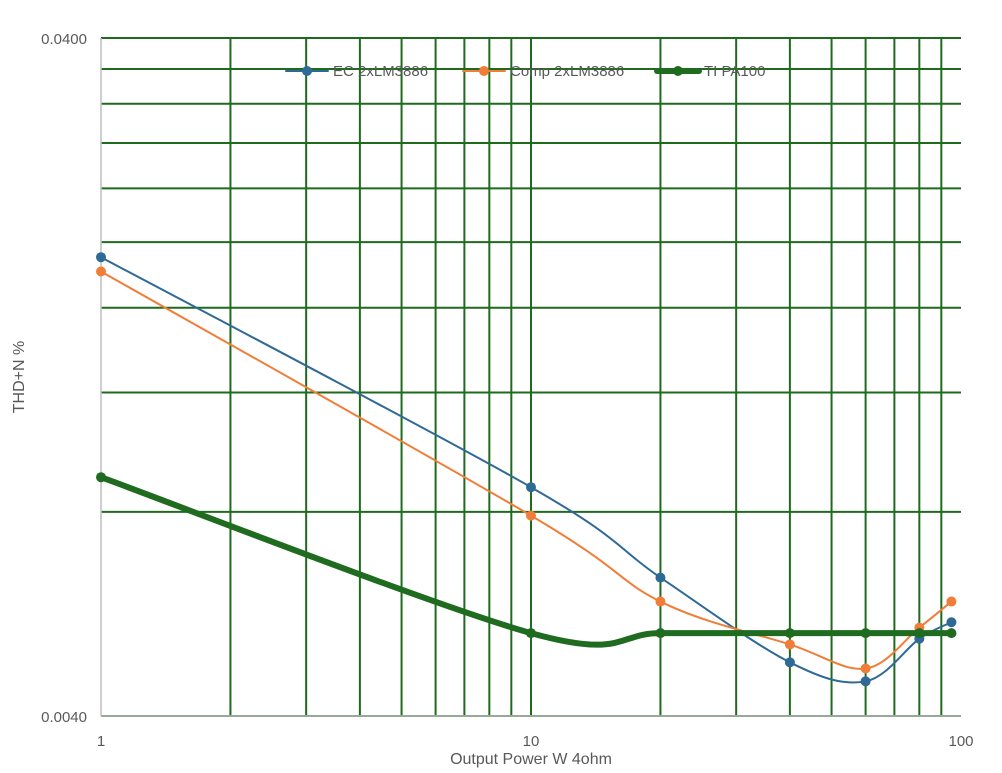 Image resolution: width=1002 pixels, height=773 pixels. What do you see at coordinates (380, 71) in the screenshot?
I see `legend-label-0: EC 2xLM3886` at bounding box center [380, 71].